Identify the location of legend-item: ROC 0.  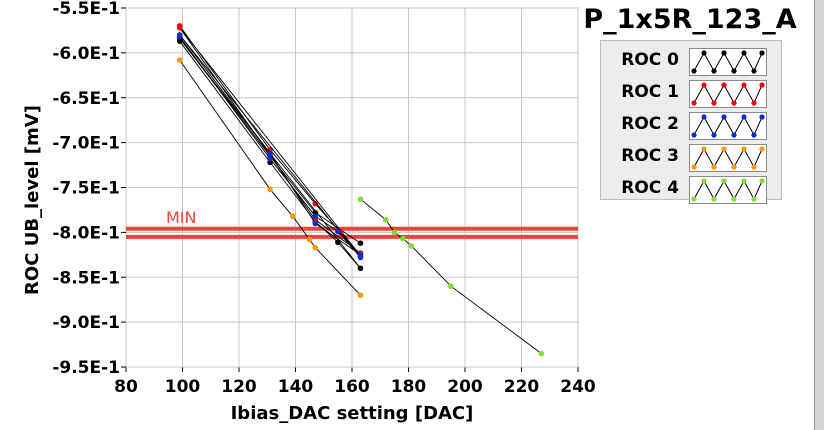
(692, 61).